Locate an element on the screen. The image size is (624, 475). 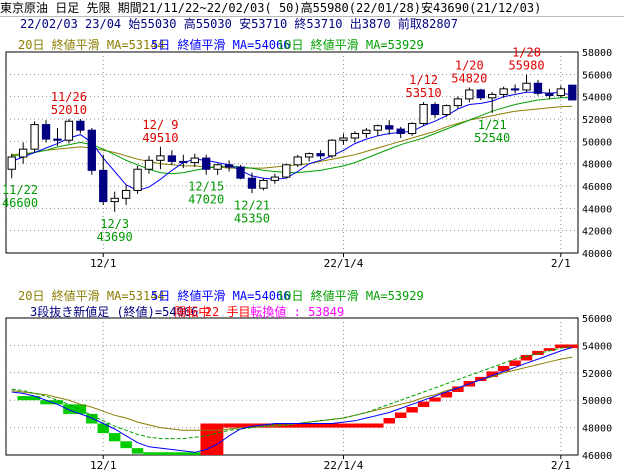
panel1-ma10-line is located at coordinates (292, 136).